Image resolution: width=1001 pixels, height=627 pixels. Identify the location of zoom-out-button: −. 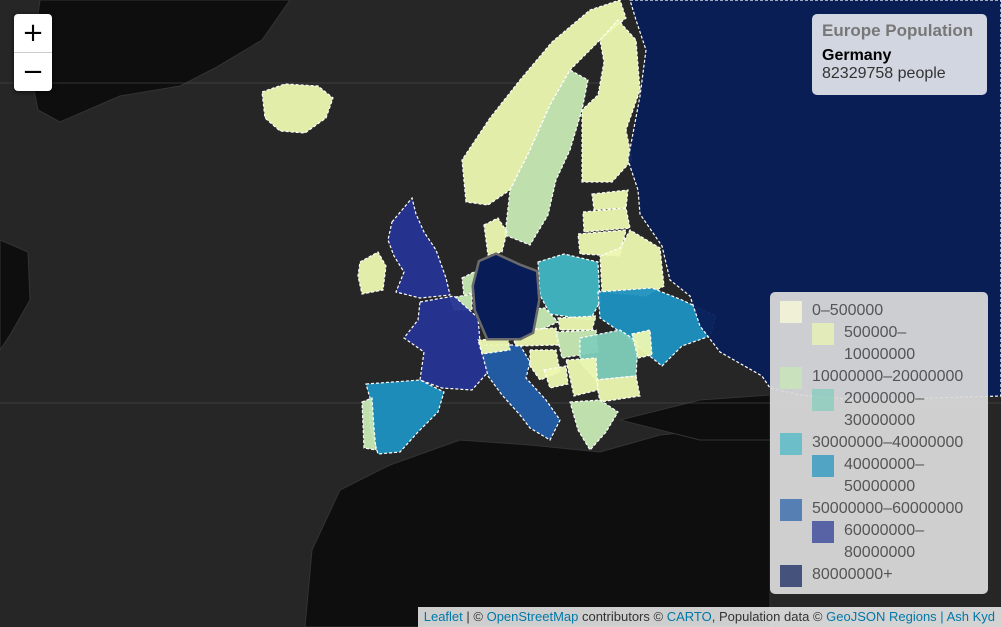
(33, 71).